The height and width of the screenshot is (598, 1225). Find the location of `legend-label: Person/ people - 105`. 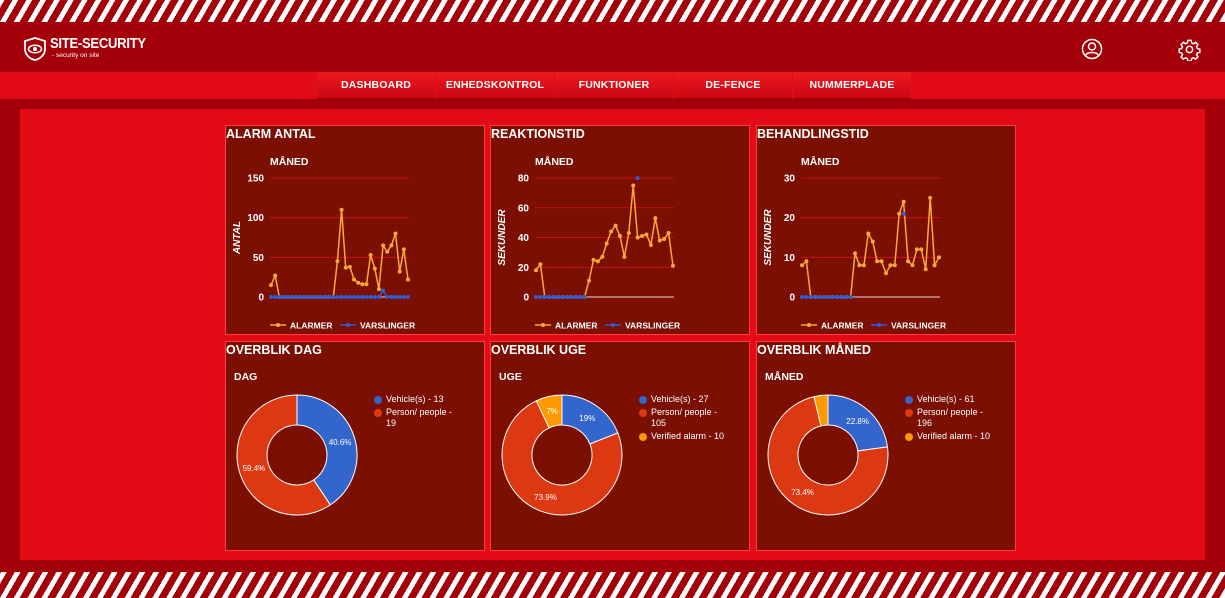

legend-label: Person/ people - 105 is located at coordinates (684, 417).